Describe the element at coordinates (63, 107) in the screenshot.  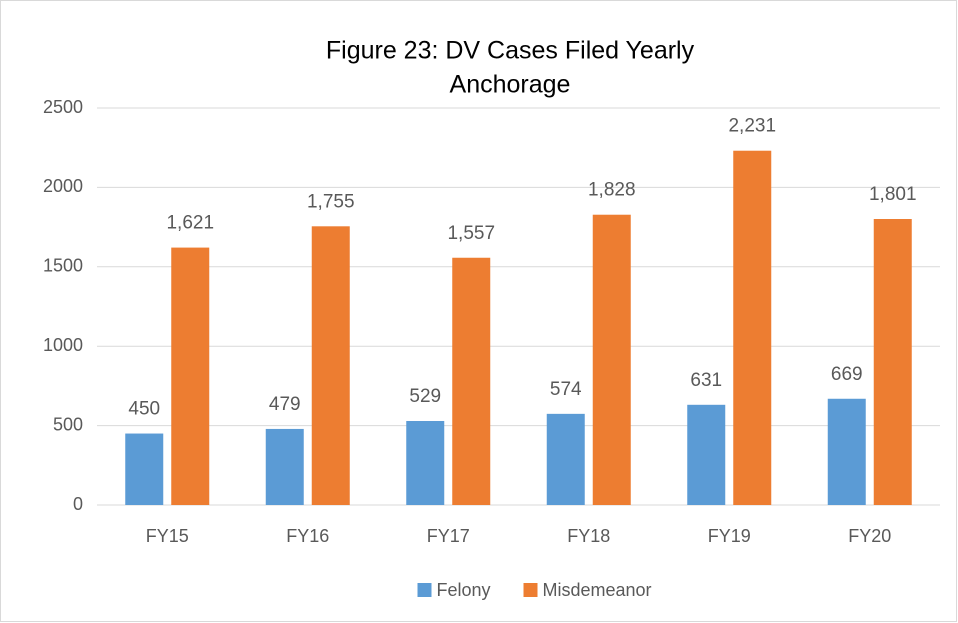
I see `y-tick-label: 2500` at that location.